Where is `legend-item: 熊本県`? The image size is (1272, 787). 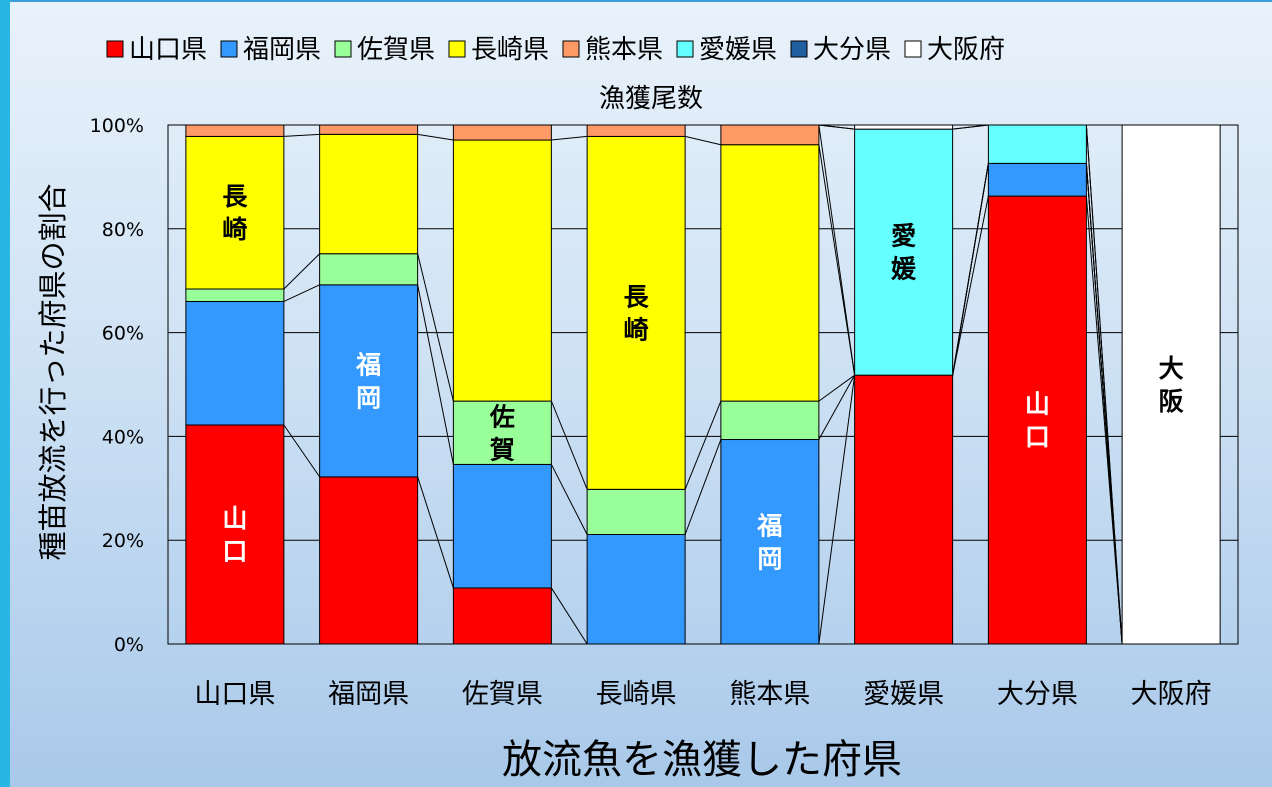
legend-item: 熊本県 is located at coordinates (612, 50).